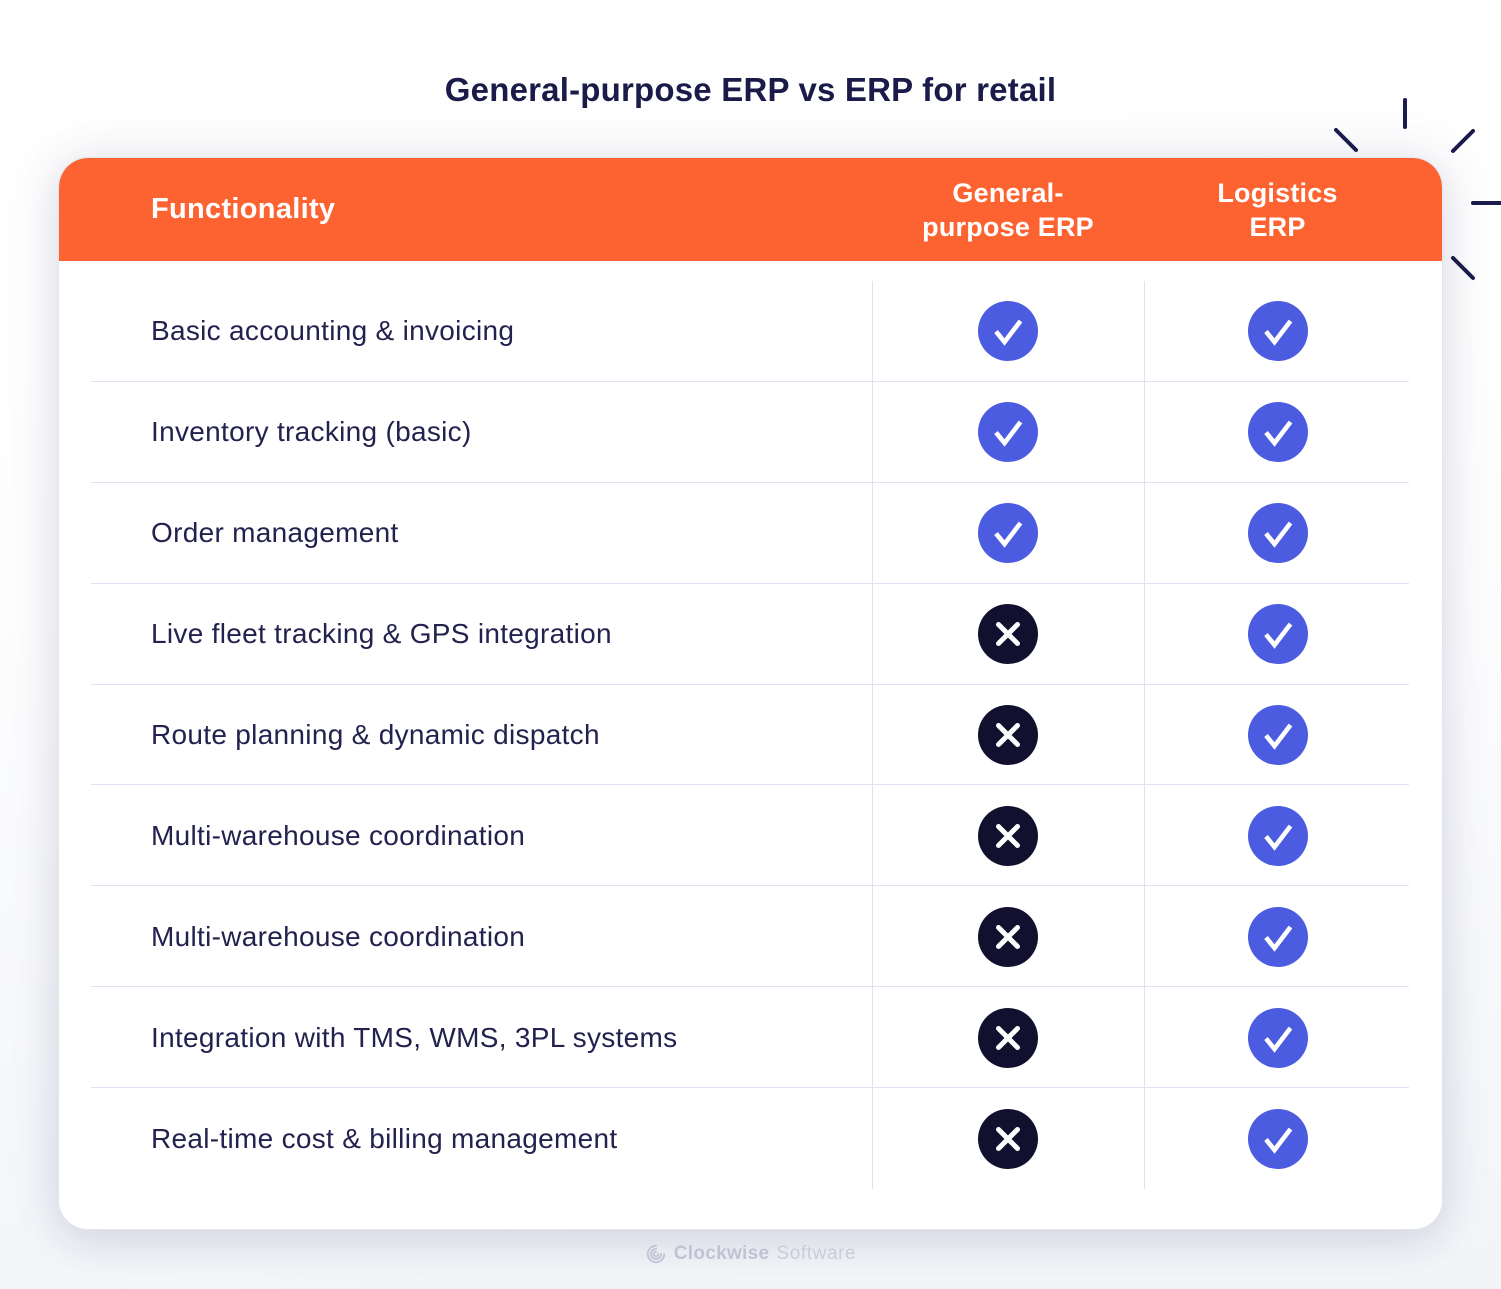  Describe the element at coordinates (384, 1138) in the screenshot. I see `feature-label: Real-time cost & billing management` at that location.